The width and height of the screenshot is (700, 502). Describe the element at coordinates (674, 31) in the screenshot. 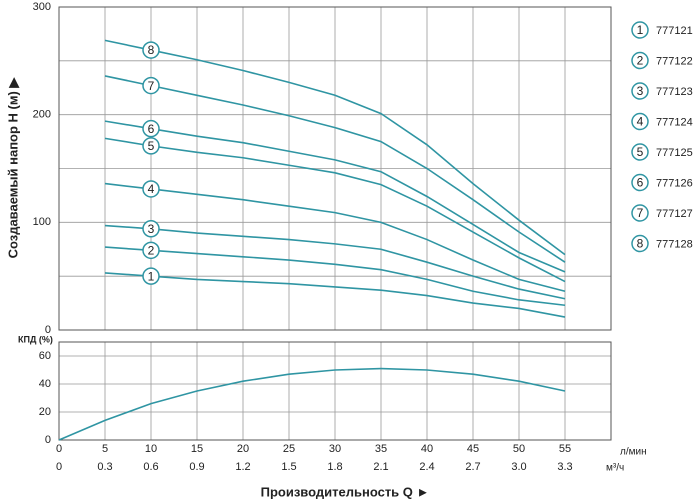

I see `legend-label: 777121` at that location.